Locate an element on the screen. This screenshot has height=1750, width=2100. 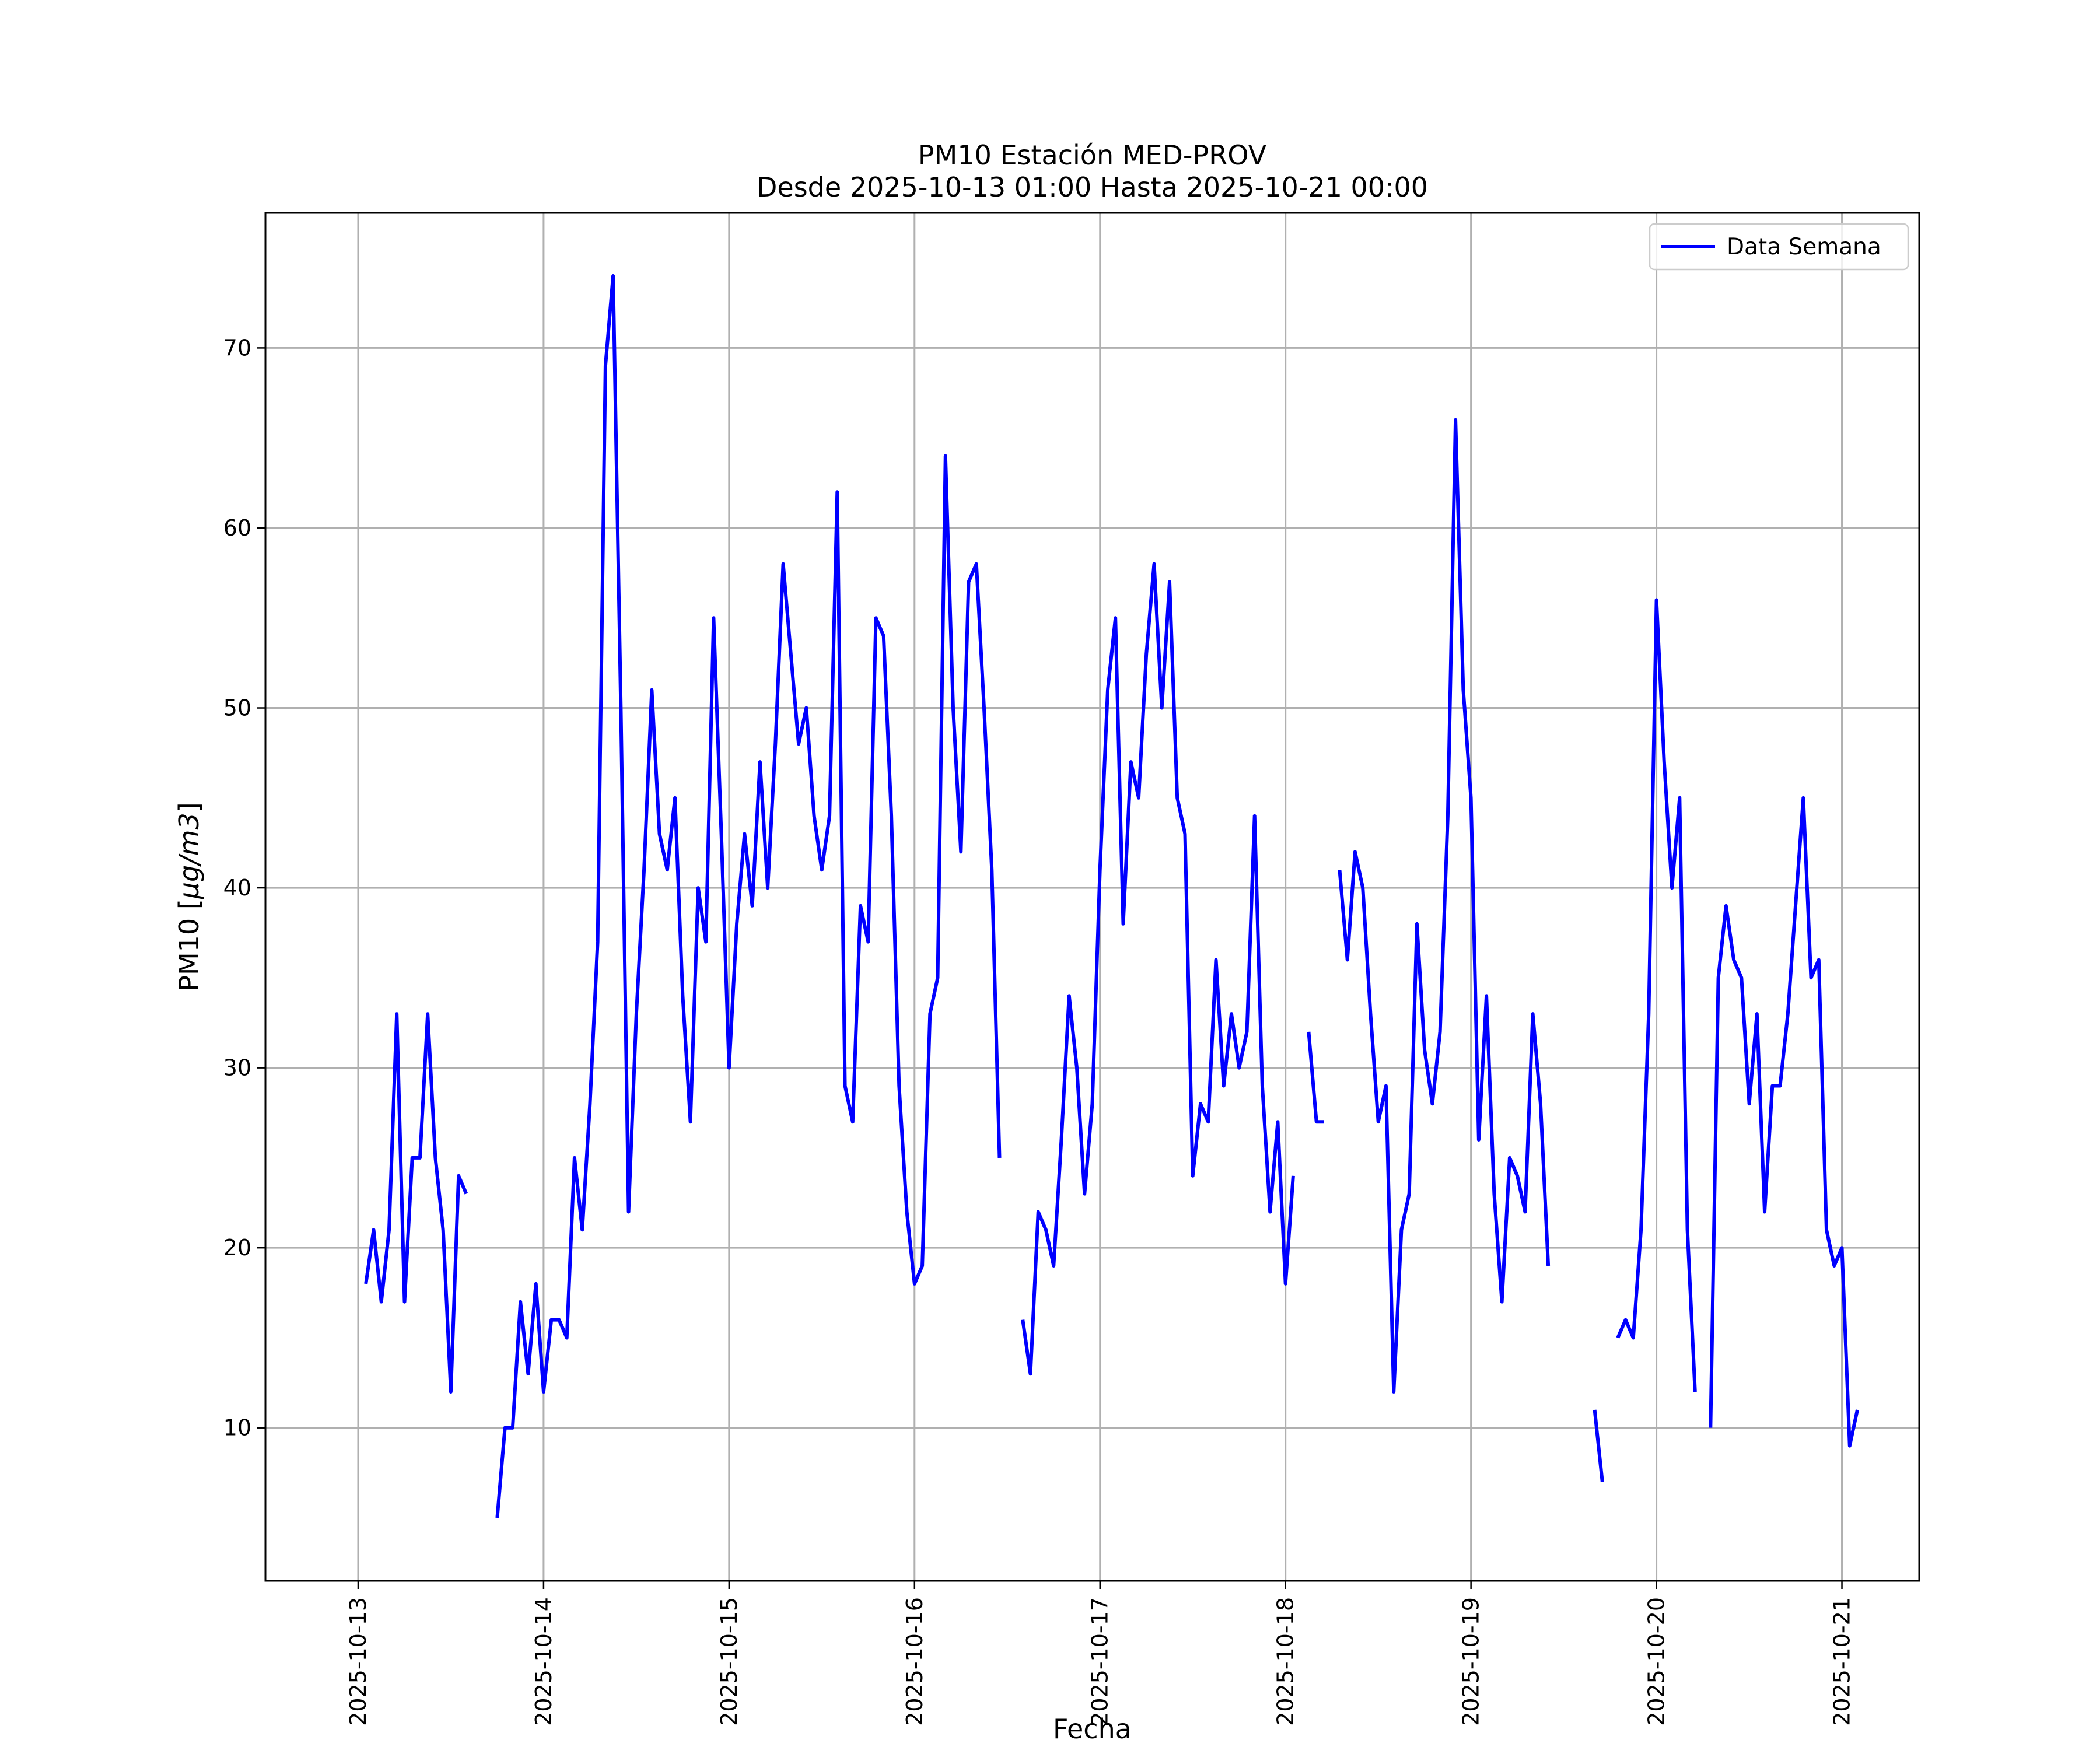
y-tick-label: 60 is located at coordinates (237, 528).